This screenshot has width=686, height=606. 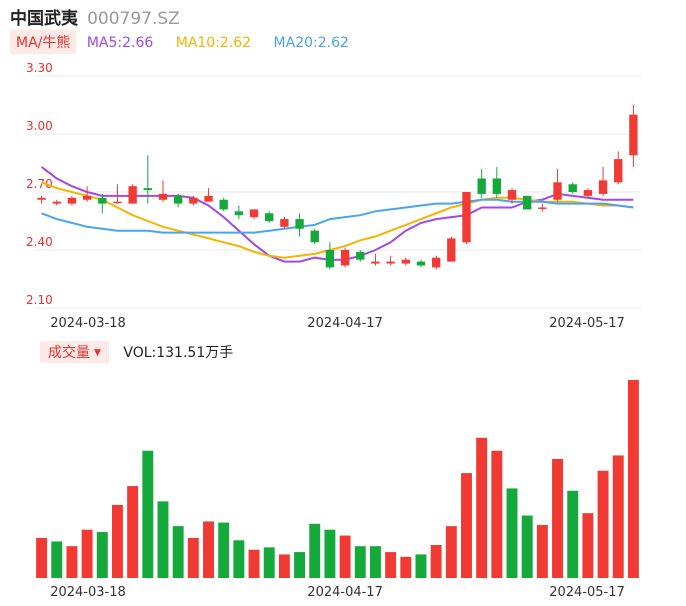 I want to click on volume-legend: 成交量 ▼ VOL:131.51万手, so click(x=136, y=352).